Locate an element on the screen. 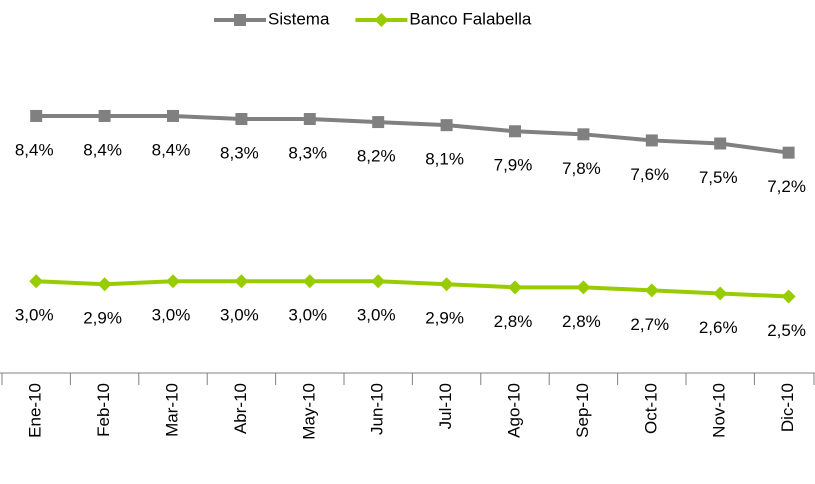 The height and width of the screenshot is (484, 815). x-tick-label: Nov-10 is located at coordinates (719, 410).